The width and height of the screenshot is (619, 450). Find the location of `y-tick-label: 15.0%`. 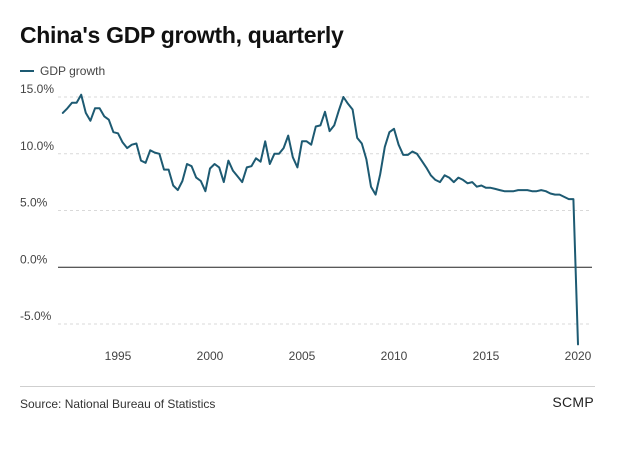

y-tick-label: 15.0% is located at coordinates (37, 89).